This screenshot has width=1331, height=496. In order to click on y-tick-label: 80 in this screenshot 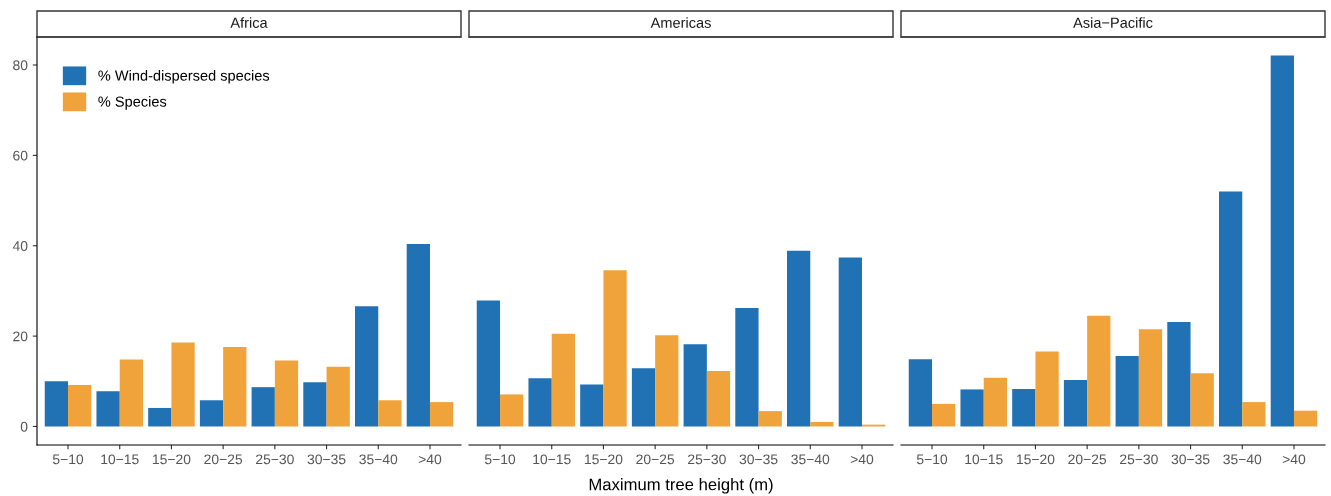, I will do `click(20, 65)`.